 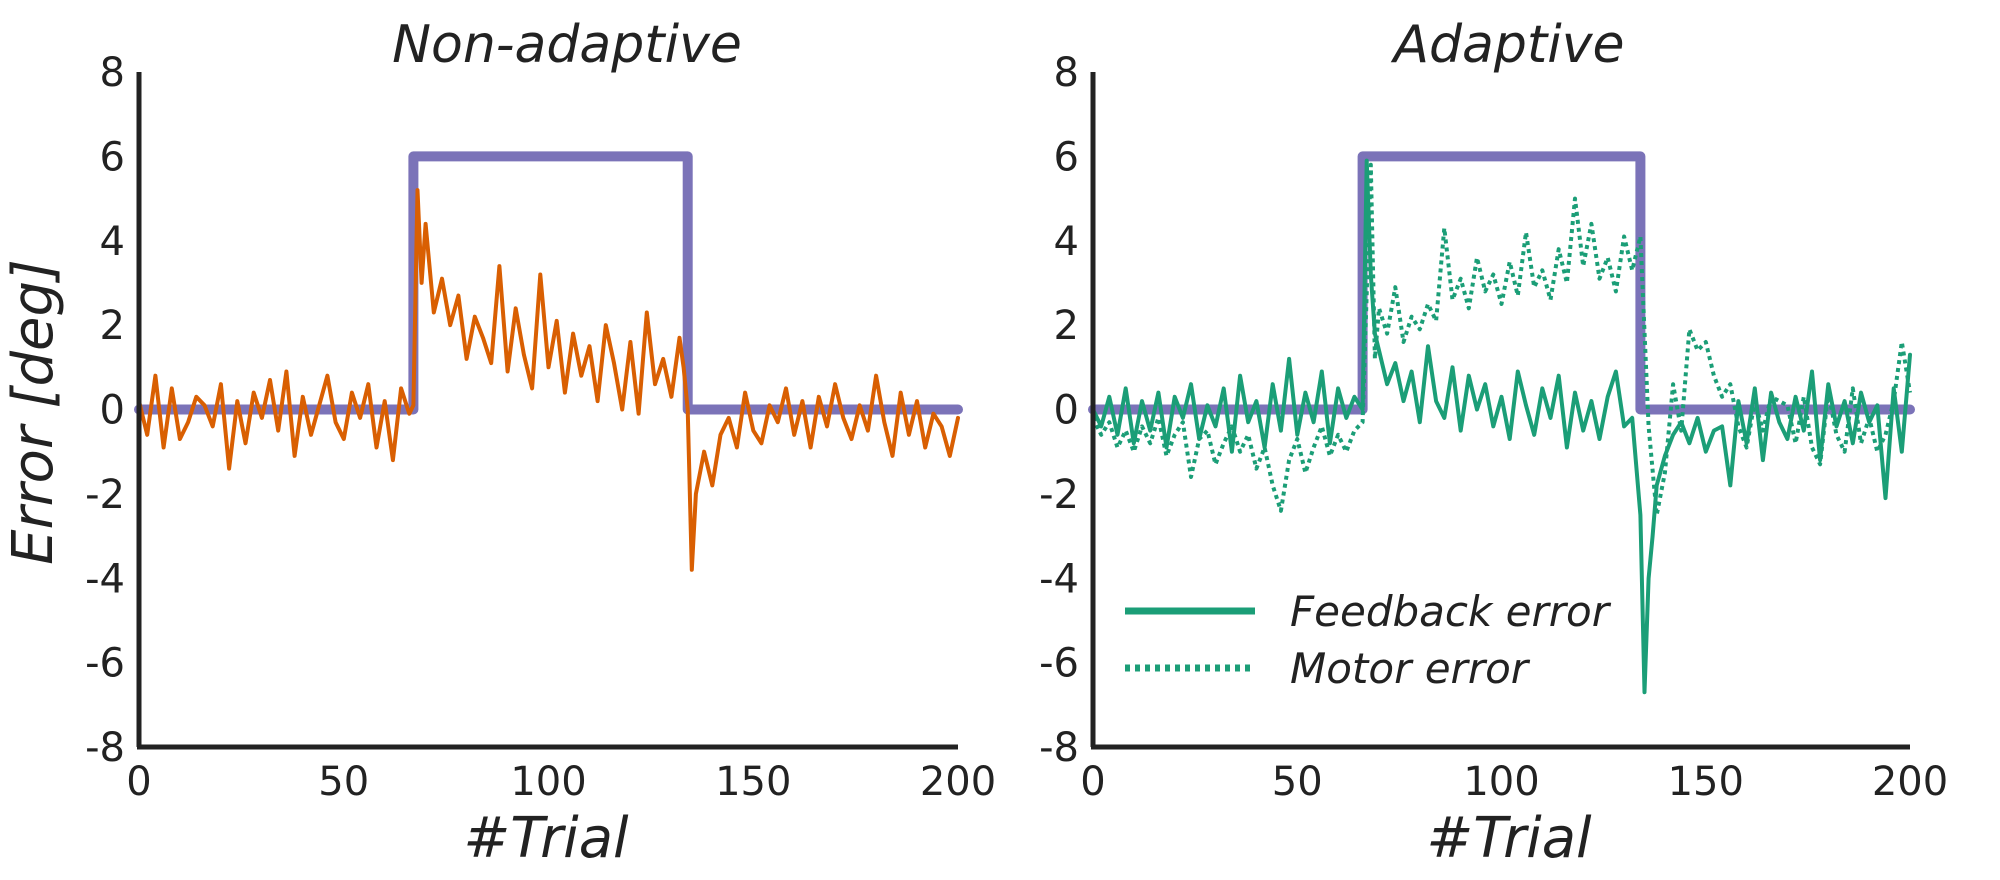 What do you see at coordinates (1410, 668) in the screenshot?
I see `legend-label-motor-error: Motor error` at bounding box center [1410, 668].